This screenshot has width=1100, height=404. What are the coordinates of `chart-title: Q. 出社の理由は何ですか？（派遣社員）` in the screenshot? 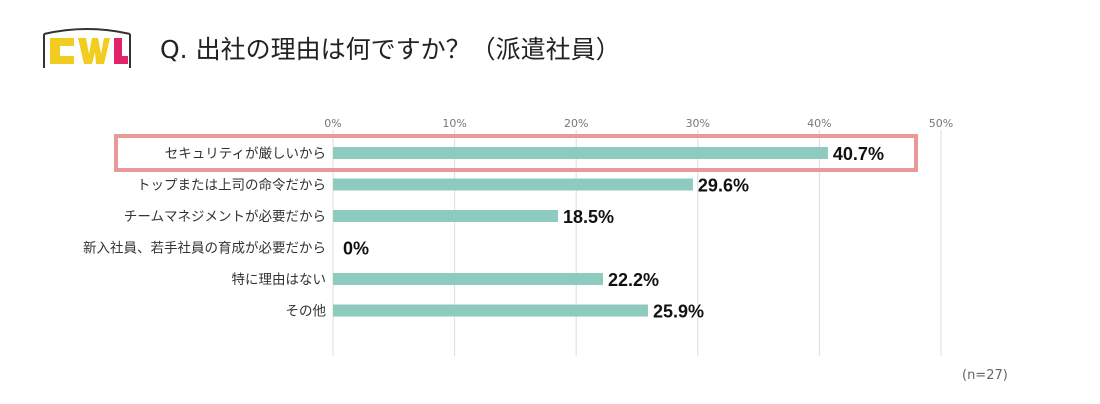 It's located at (390, 49).